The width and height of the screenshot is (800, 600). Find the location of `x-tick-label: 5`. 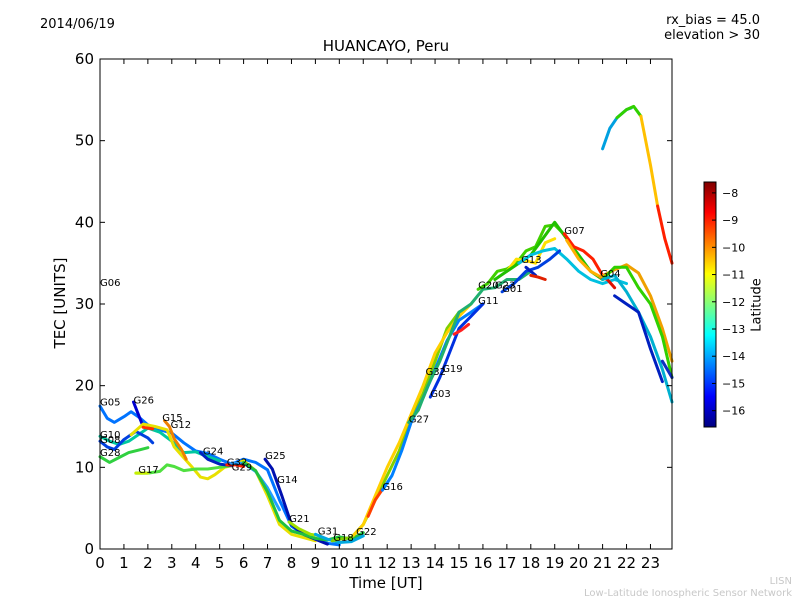

x-tick-label: 5 is located at coordinates (220, 563).